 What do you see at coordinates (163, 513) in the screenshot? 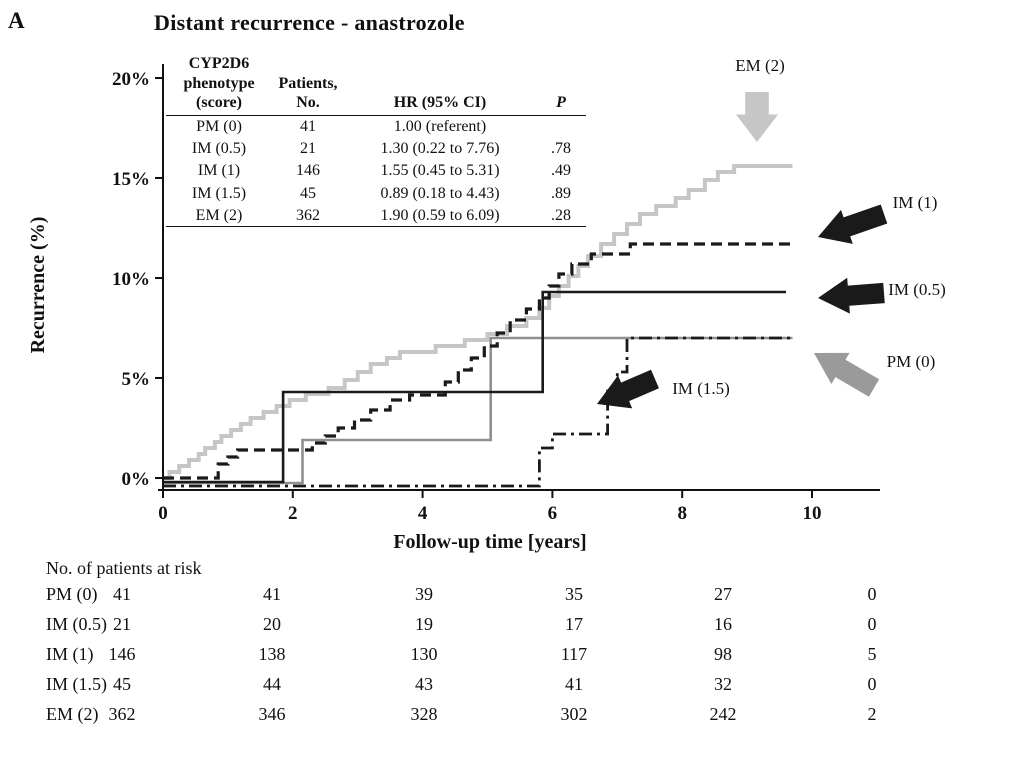
I see `x-tick-label: 0` at bounding box center [163, 513].